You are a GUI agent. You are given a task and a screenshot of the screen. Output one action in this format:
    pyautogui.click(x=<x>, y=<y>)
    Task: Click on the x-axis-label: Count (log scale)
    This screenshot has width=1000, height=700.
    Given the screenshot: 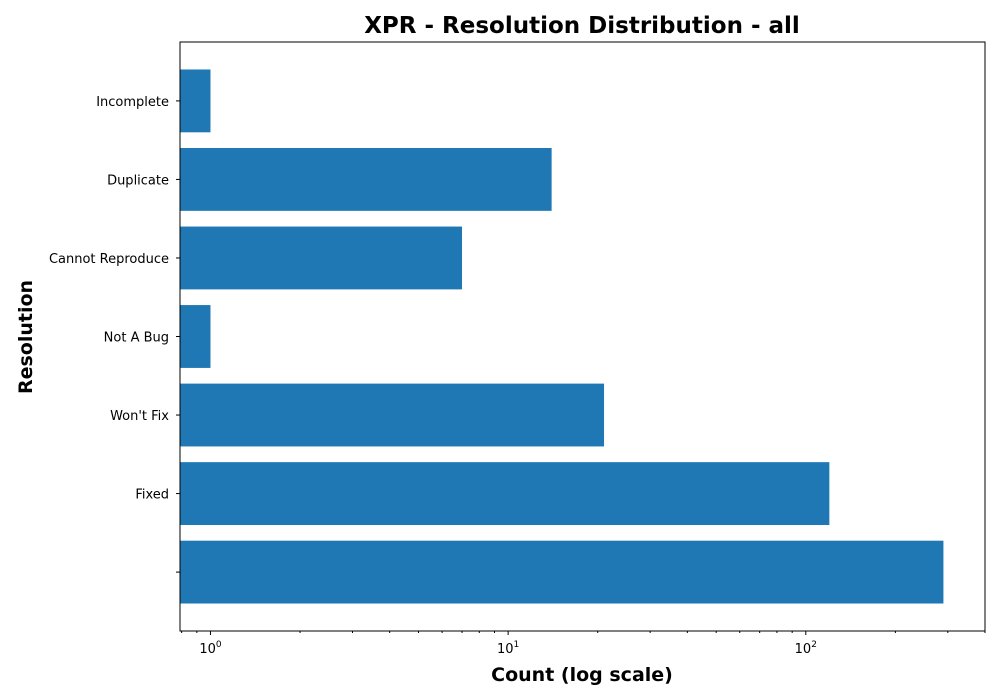 What is the action you would take?
    pyautogui.click(x=582, y=675)
    